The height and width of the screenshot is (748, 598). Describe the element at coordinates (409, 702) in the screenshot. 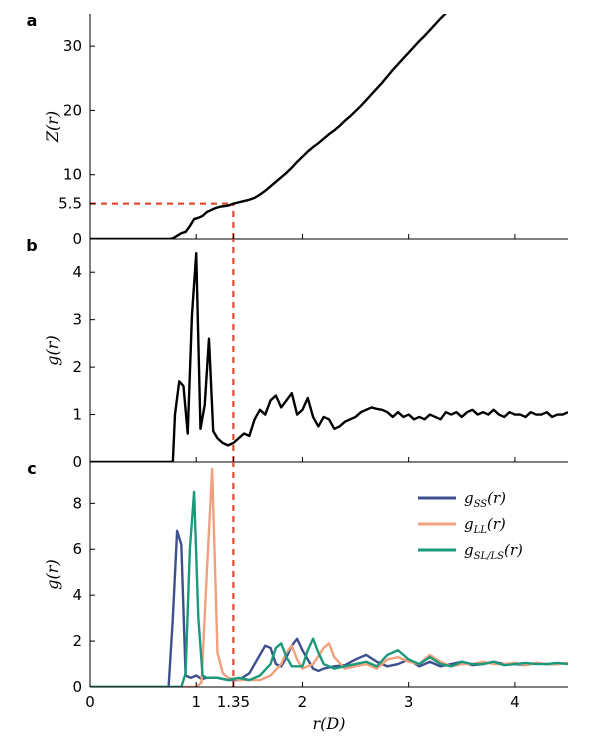

I see `x-tick-label: 3` at that location.